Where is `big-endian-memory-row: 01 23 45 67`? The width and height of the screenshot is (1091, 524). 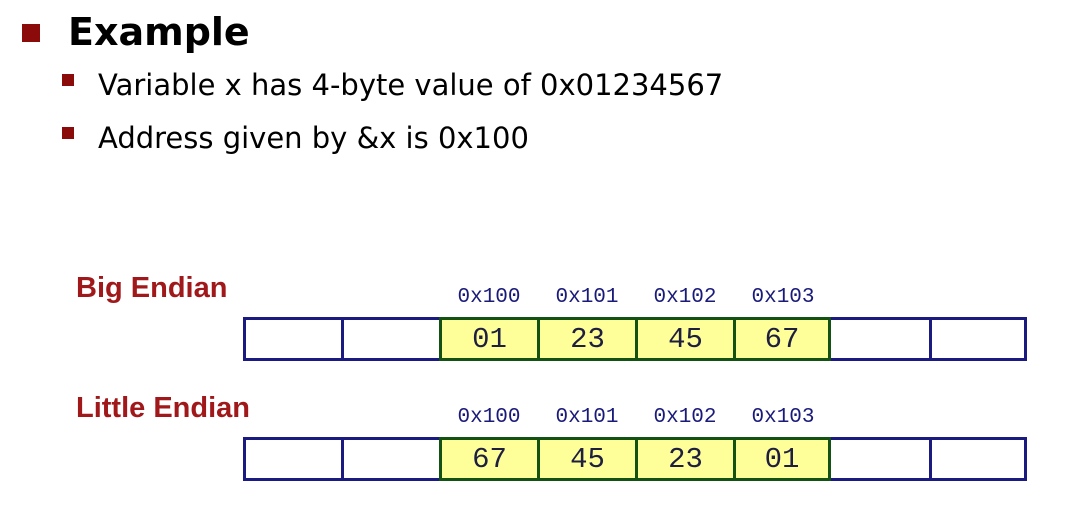
big-endian-memory-row: 01 23 45 67 is located at coordinates (635, 339).